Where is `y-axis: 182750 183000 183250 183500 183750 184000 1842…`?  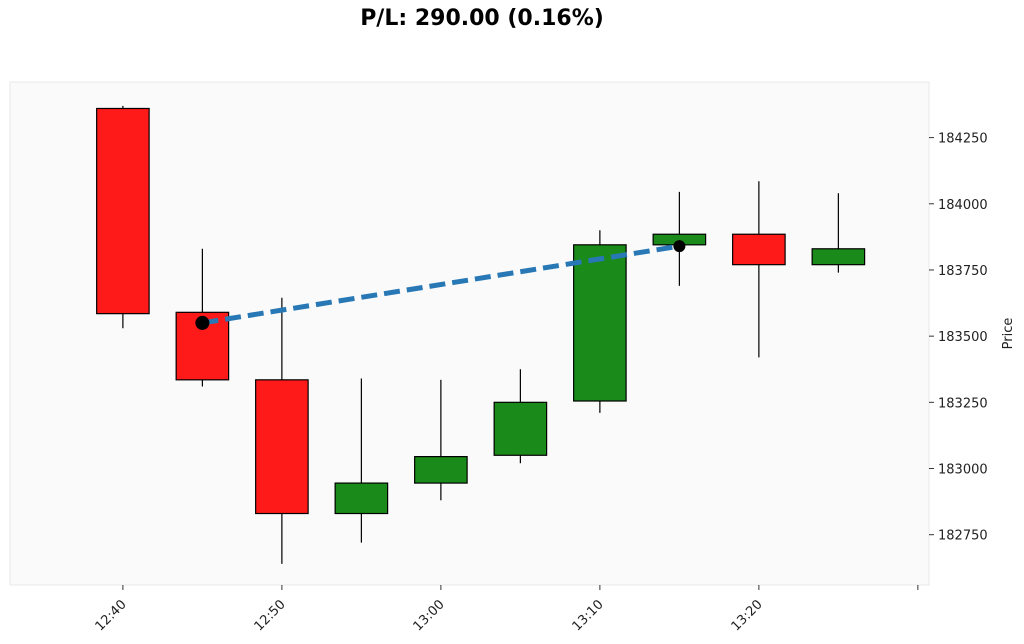 y-axis: 182750 183000 183250 183500 183750 184000 1842… is located at coordinates (958, 338).